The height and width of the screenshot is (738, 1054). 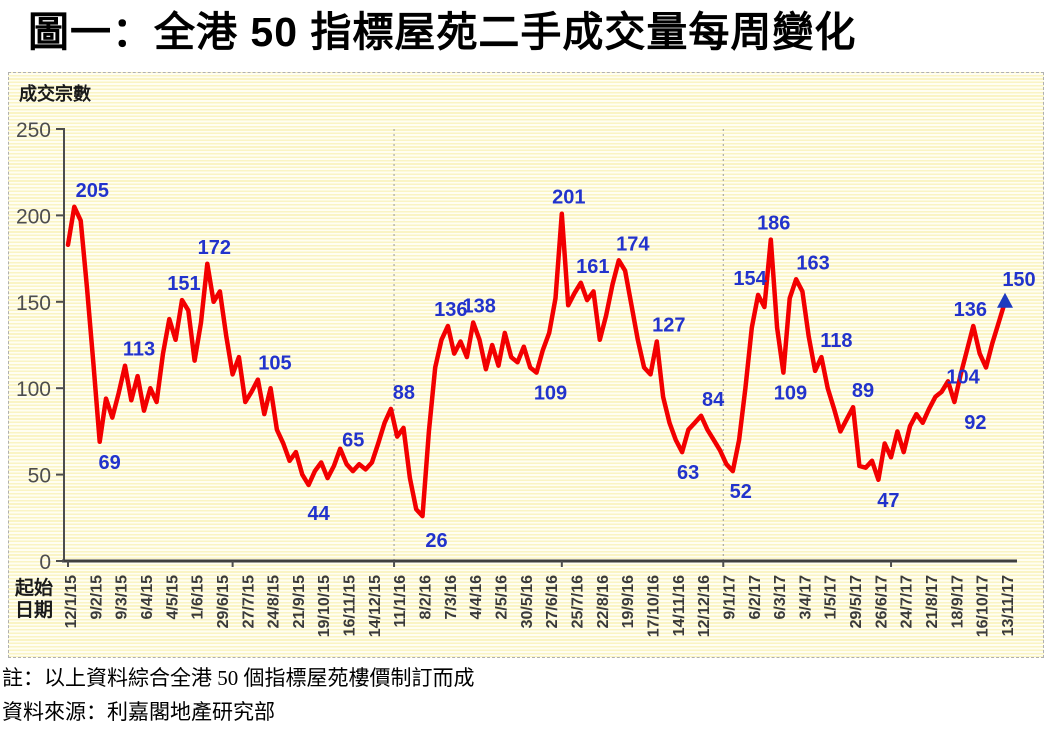 What do you see at coordinates (568, 198) in the screenshot?
I see `point-value-label: 201` at bounding box center [568, 198].